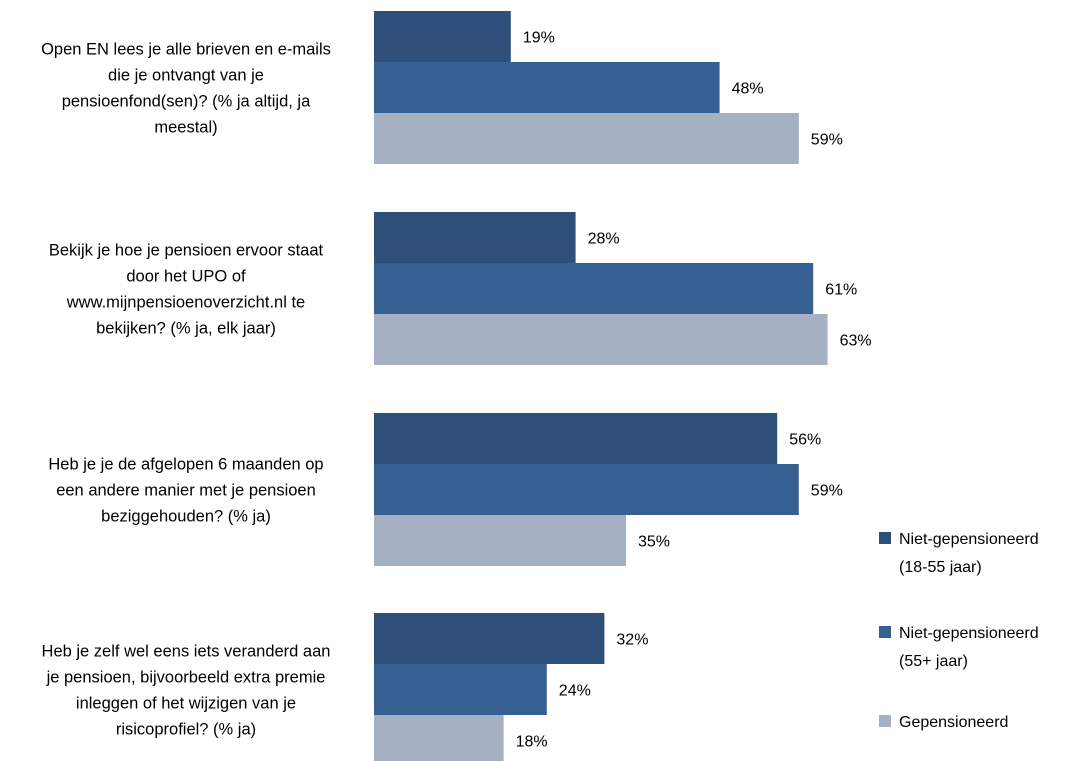  What do you see at coordinates (654, 542) in the screenshot?
I see `value-label: 35%` at bounding box center [654, 542].